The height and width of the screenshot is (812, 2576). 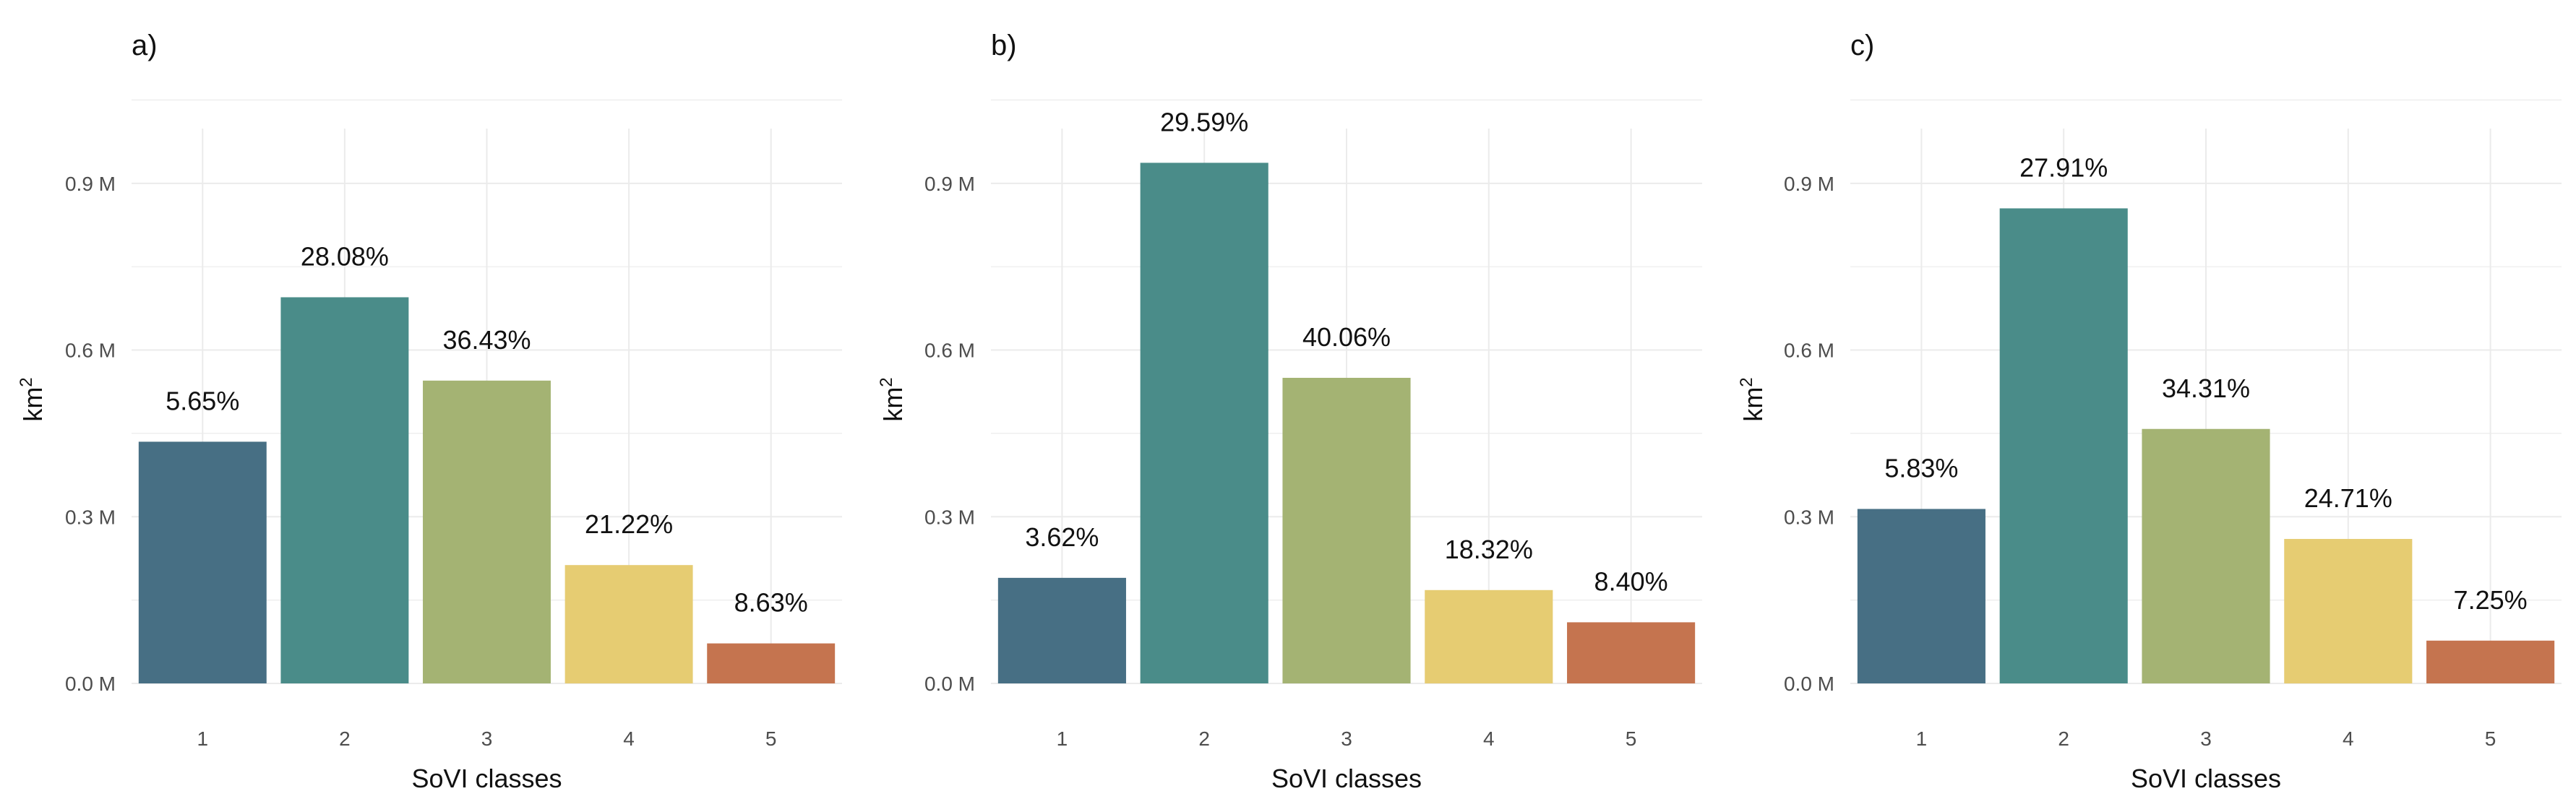 What do you see at coordinates (2348, 498) in the screenshot?
I see `bar-value-label: 24.71%` at bounding box center [2348, 498].